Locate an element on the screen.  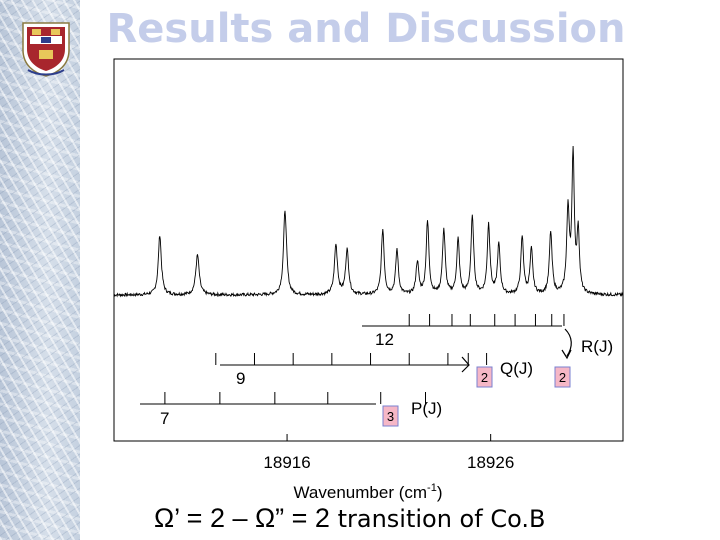
transition-formula: Ω’ = 2 – Ω” = 2 transition of Co.B is located at coordinates (349, 518).